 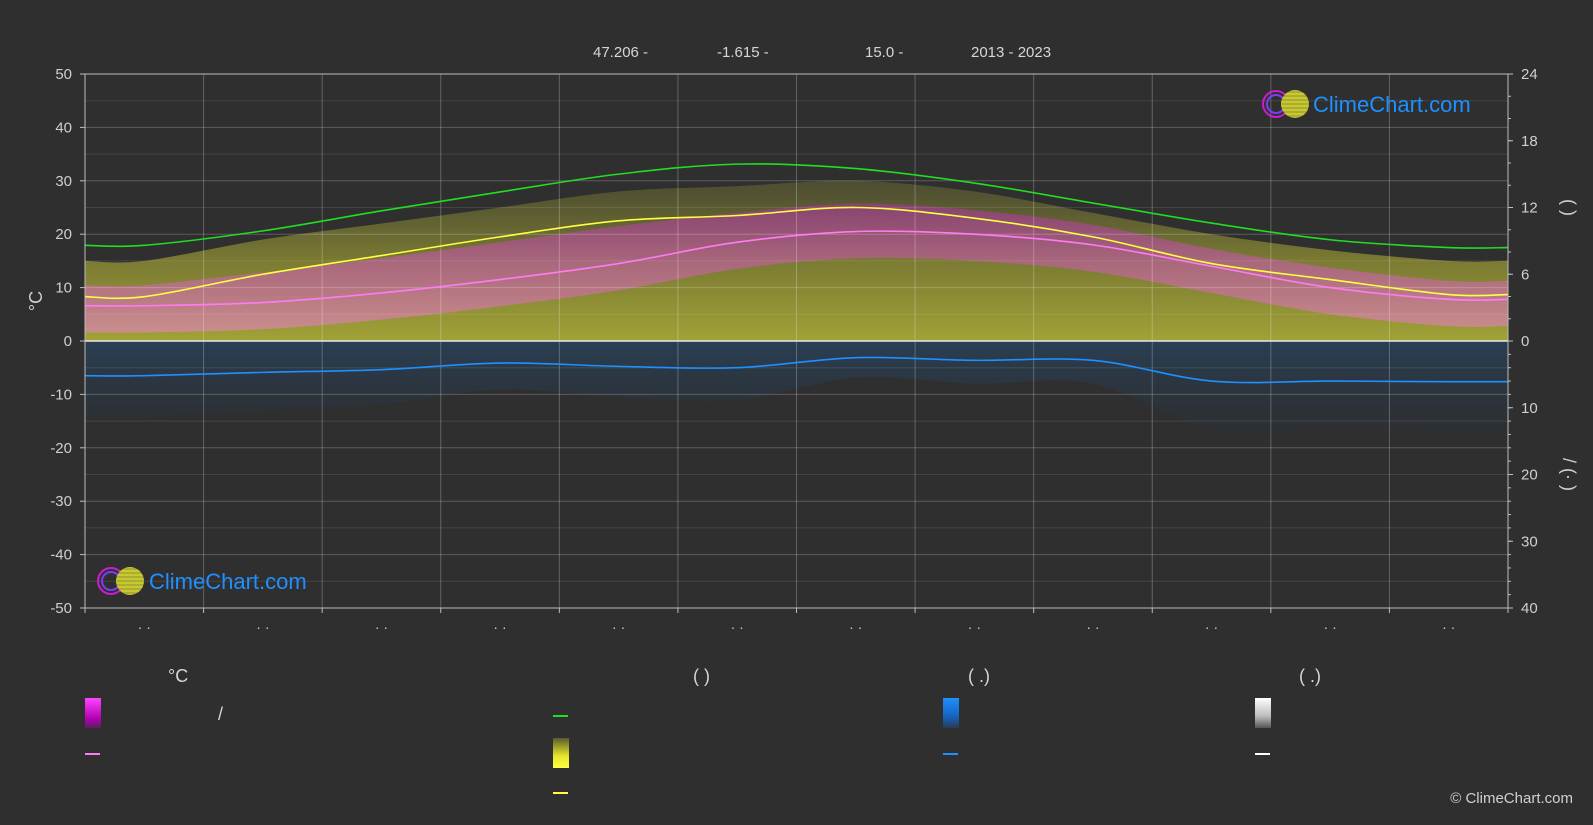 I want to click on right-bottom-axis-label: / (· ), so click(x=1569, y=474).